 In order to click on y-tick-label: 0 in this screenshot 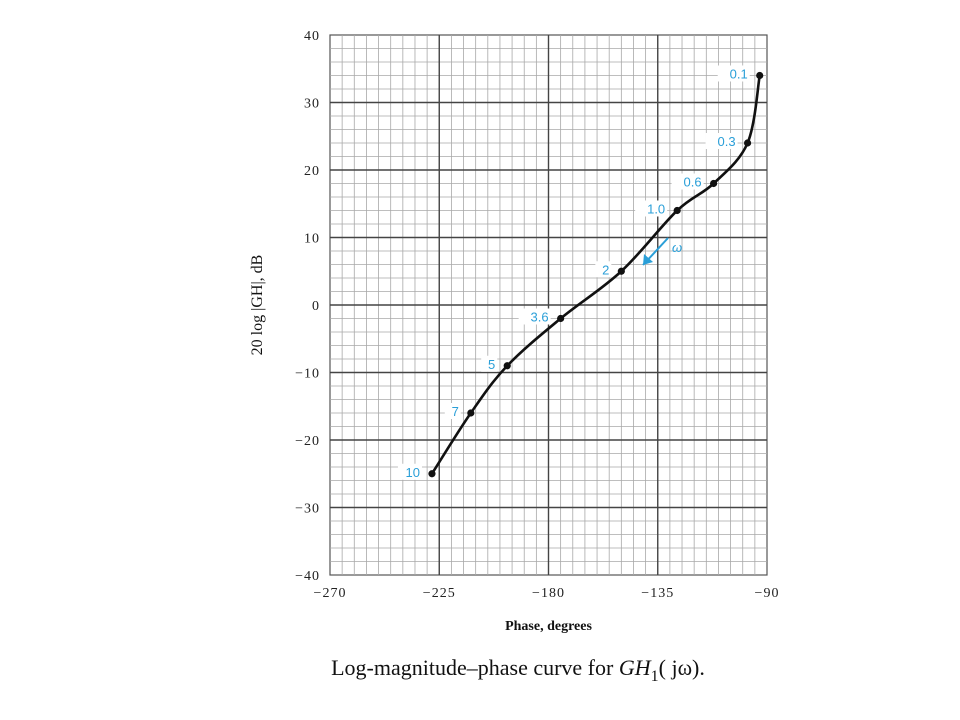, I will do `click(316, 306)`.